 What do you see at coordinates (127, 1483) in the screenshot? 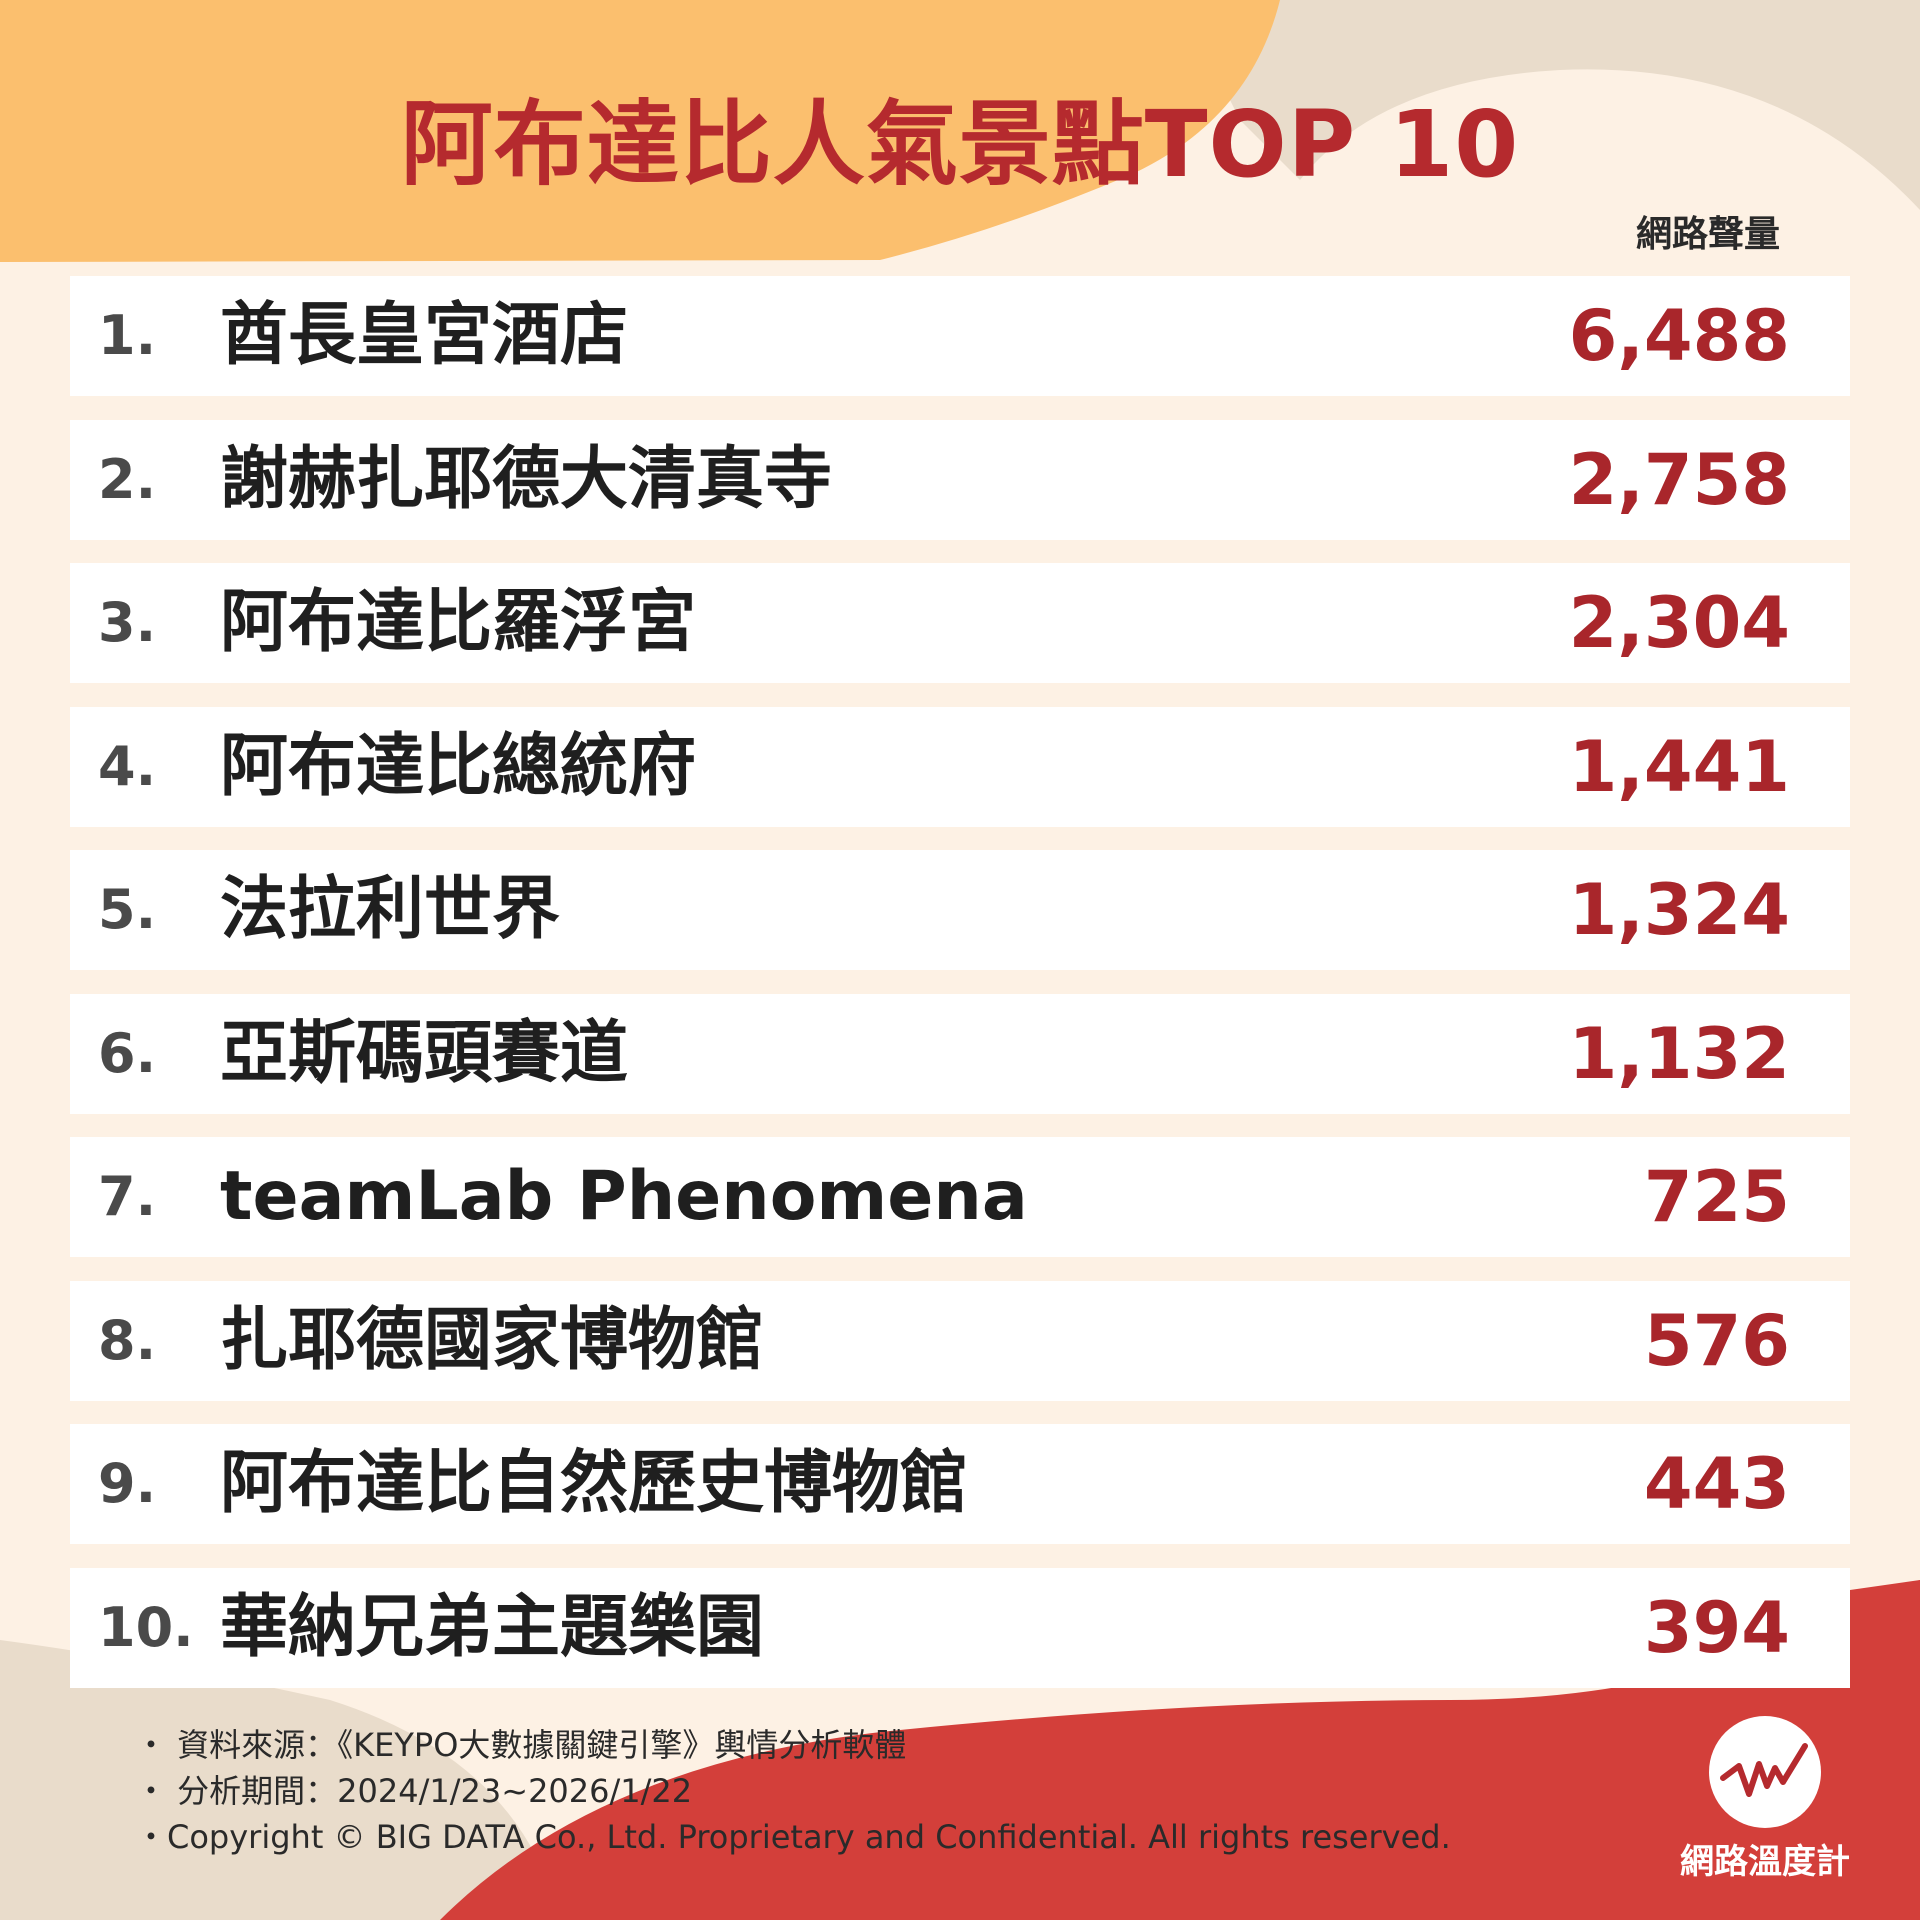
I see `rank-label: 9.` at bounding box center [127, 1483].